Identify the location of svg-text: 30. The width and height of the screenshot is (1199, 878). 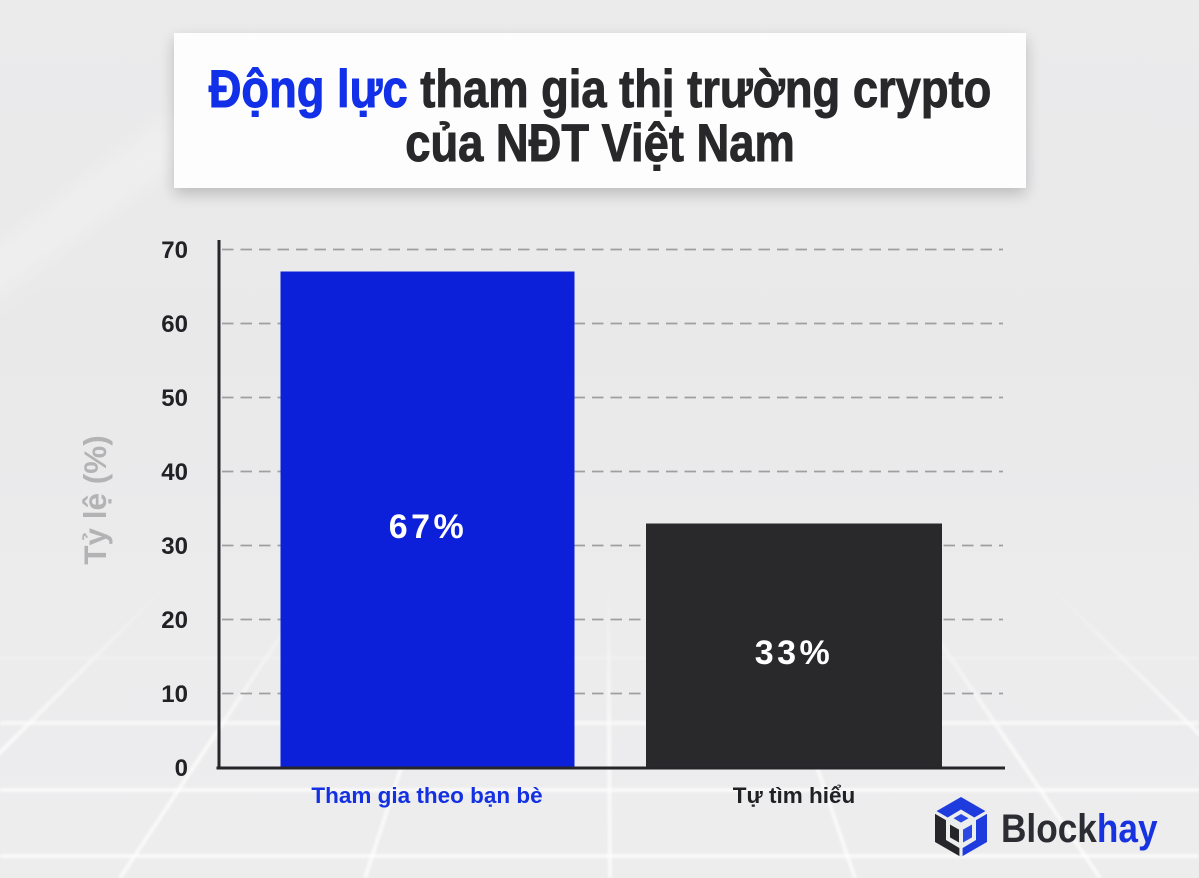
(174, 546).